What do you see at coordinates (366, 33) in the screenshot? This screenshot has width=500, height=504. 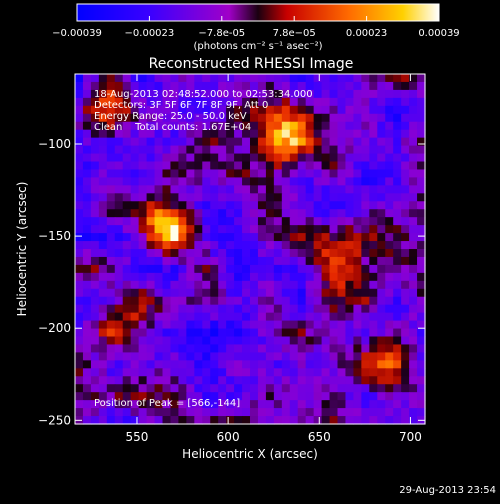 I see `colorbar-tick-label: 0.00023` at bounding box center [366, 33].